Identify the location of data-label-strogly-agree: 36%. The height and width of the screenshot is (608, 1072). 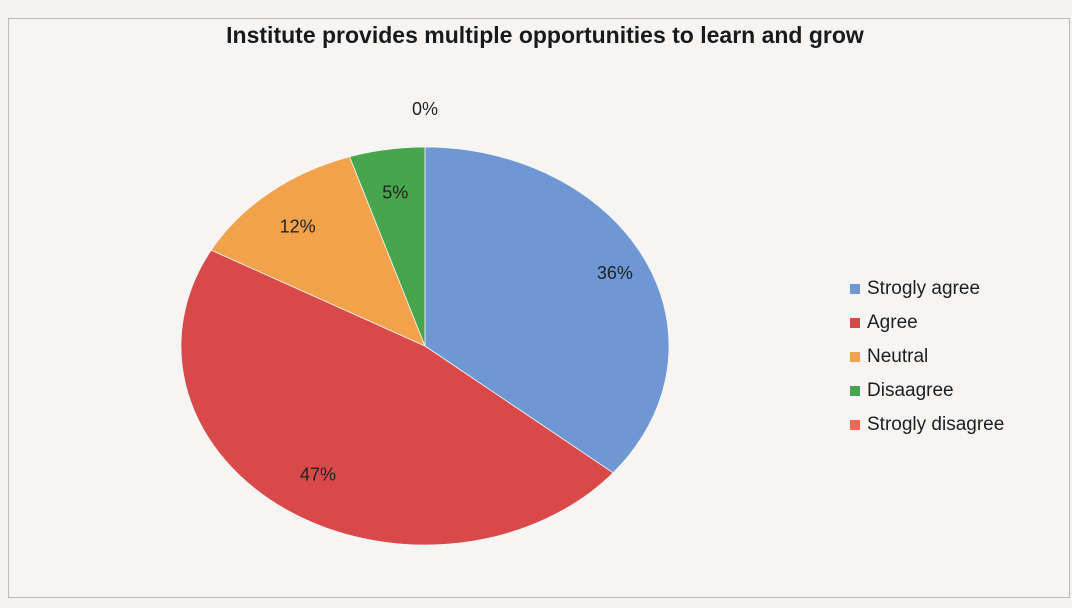
(615, 273).